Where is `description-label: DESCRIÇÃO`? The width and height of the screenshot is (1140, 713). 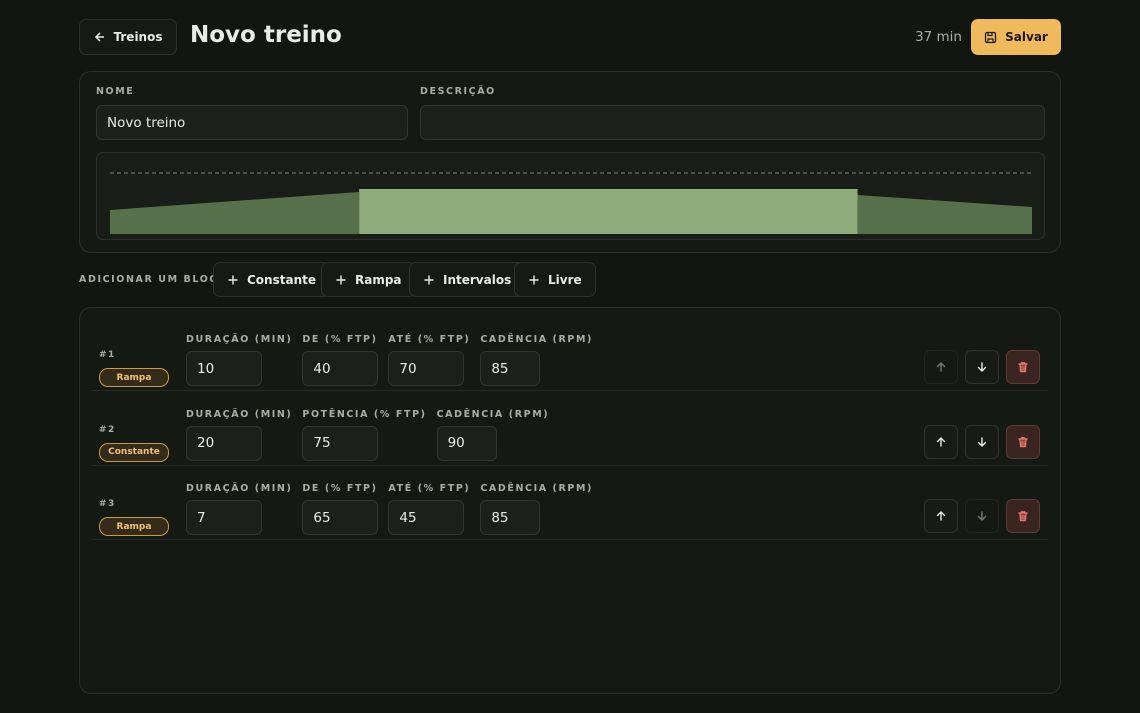 description-label: DESCRIÇÃO is located at coordinates (458, 91).